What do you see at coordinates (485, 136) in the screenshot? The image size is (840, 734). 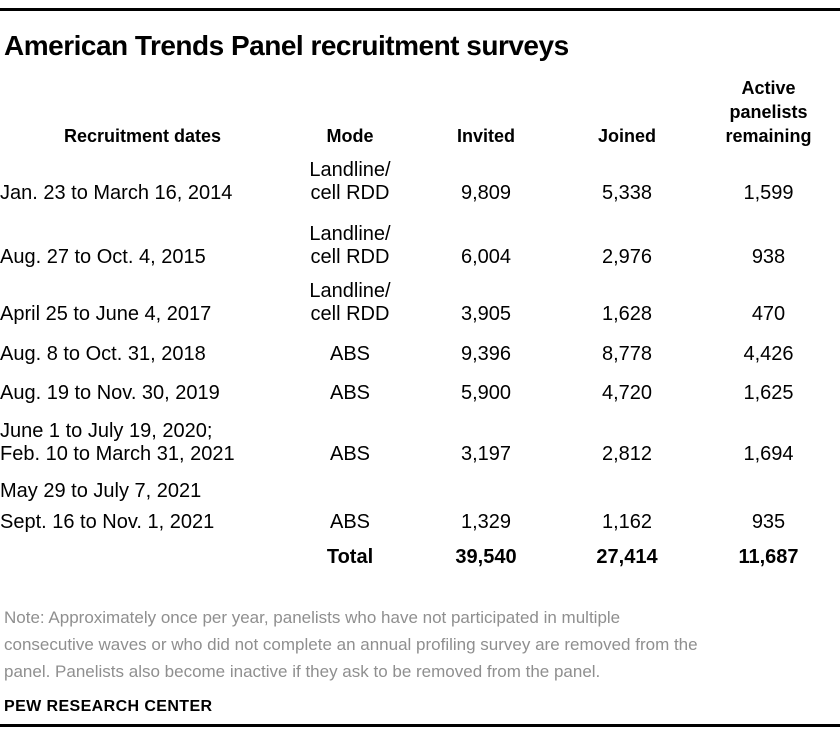 I see `column-header-invited: Invited` at bounding box center [485, 136].